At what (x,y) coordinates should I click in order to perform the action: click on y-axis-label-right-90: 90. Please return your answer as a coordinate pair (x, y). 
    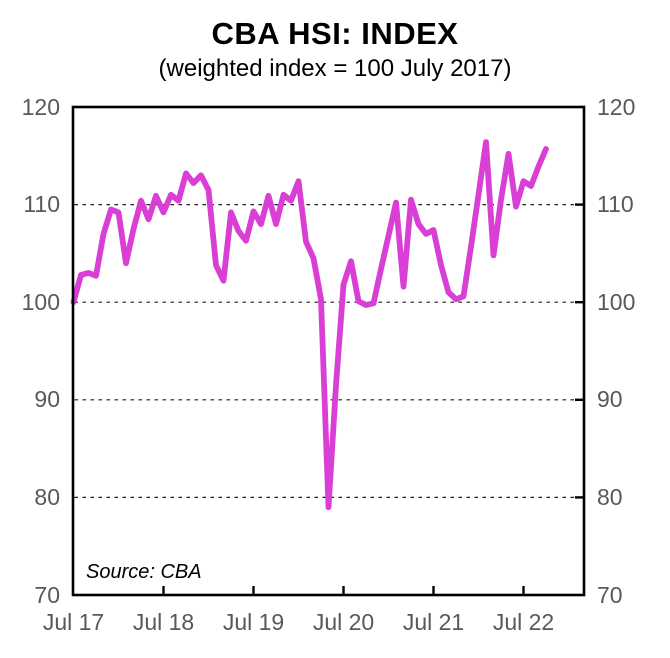
    Looking at the image, I should click on (610, 399).